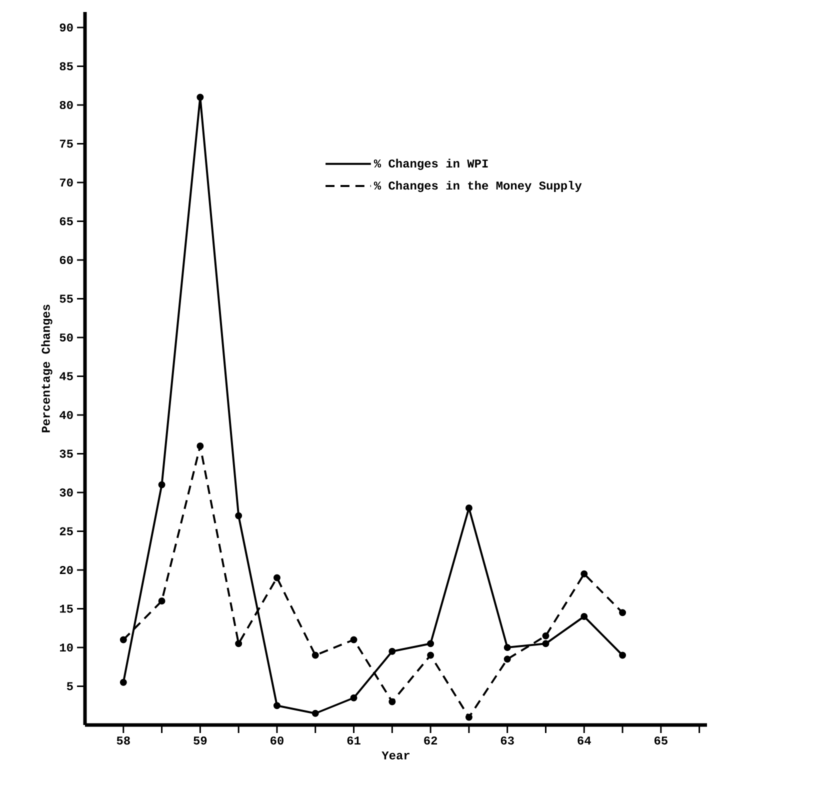 This screenshot has height=798, width=827. What do you see at coordinates (46, 368) in the screenshot?
I see `y-axis-title: Percentage Changes` at bounding box center [46, 368].